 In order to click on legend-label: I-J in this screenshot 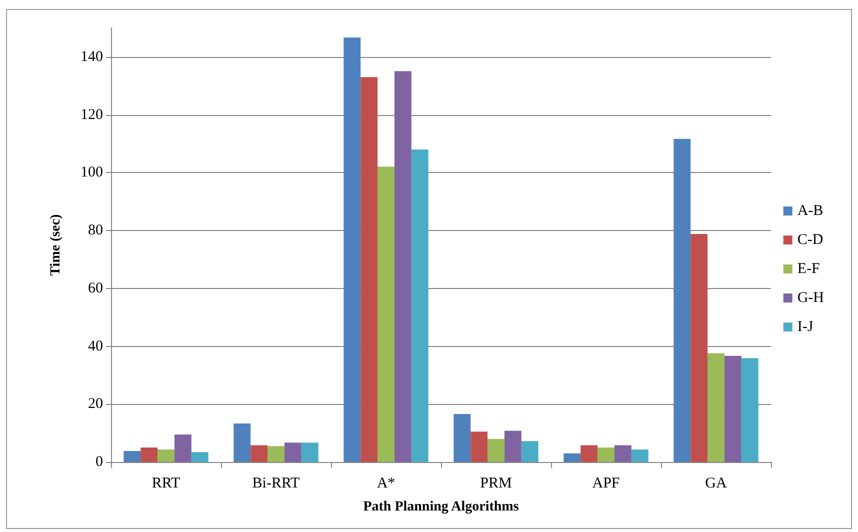, I will do `click(805, 327)`.